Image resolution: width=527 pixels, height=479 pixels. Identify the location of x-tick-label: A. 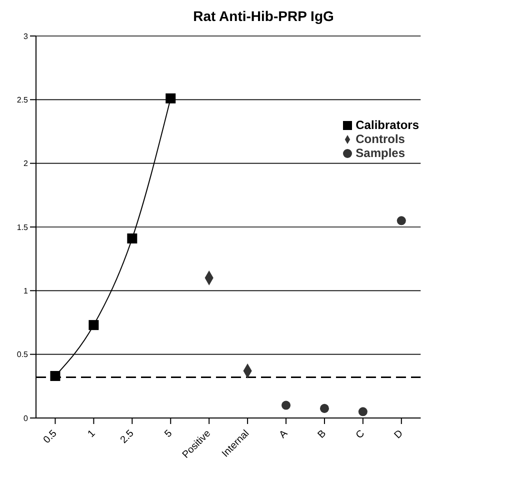
(284, 434).